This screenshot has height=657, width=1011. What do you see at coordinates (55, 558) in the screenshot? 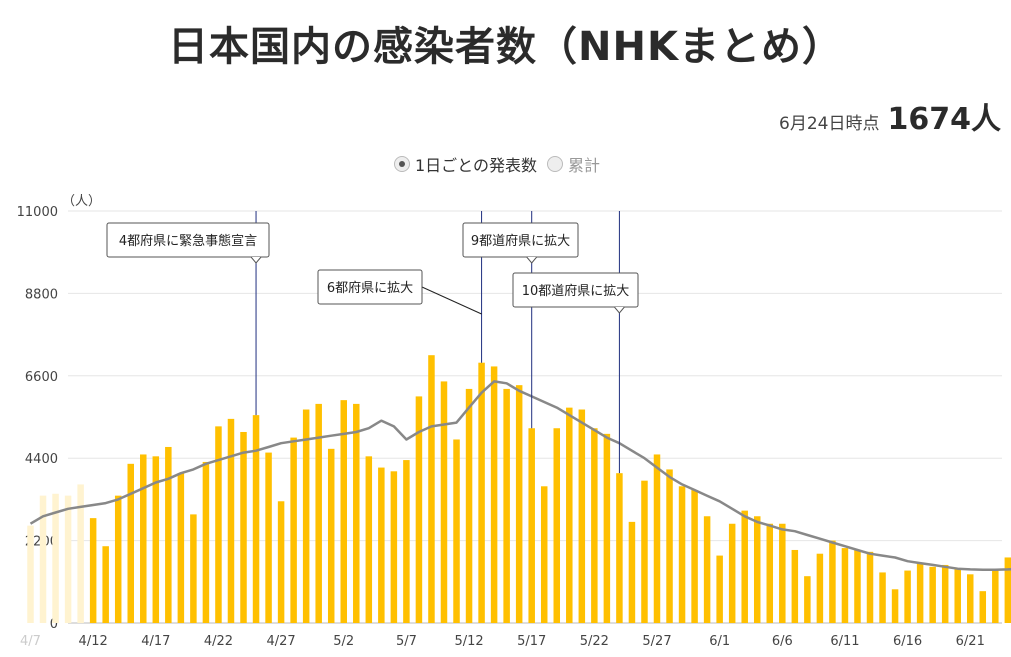
I see `bar-4/9` at bounding box center [55, 558].